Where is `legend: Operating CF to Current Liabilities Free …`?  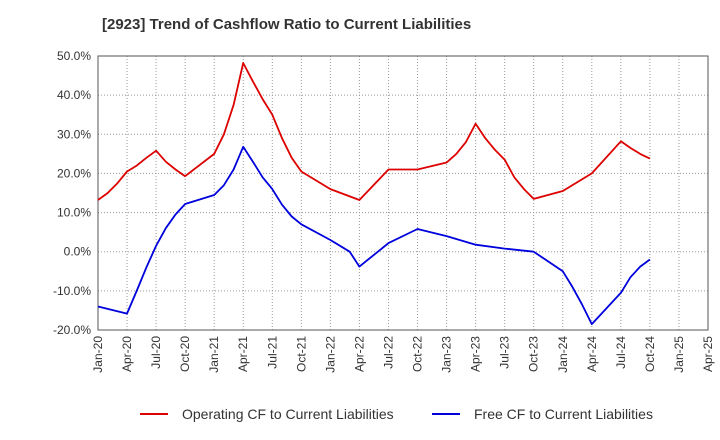 legend: Operating CF to Current Liabilities Free … is located at coordinates (396, 414).